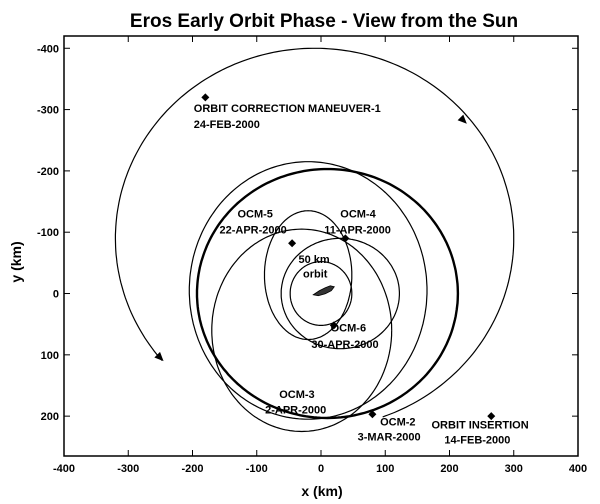  Describe the element at coordinates (348, 329) in the screenshot. I see `annotation-label: OCM-6` at that location.